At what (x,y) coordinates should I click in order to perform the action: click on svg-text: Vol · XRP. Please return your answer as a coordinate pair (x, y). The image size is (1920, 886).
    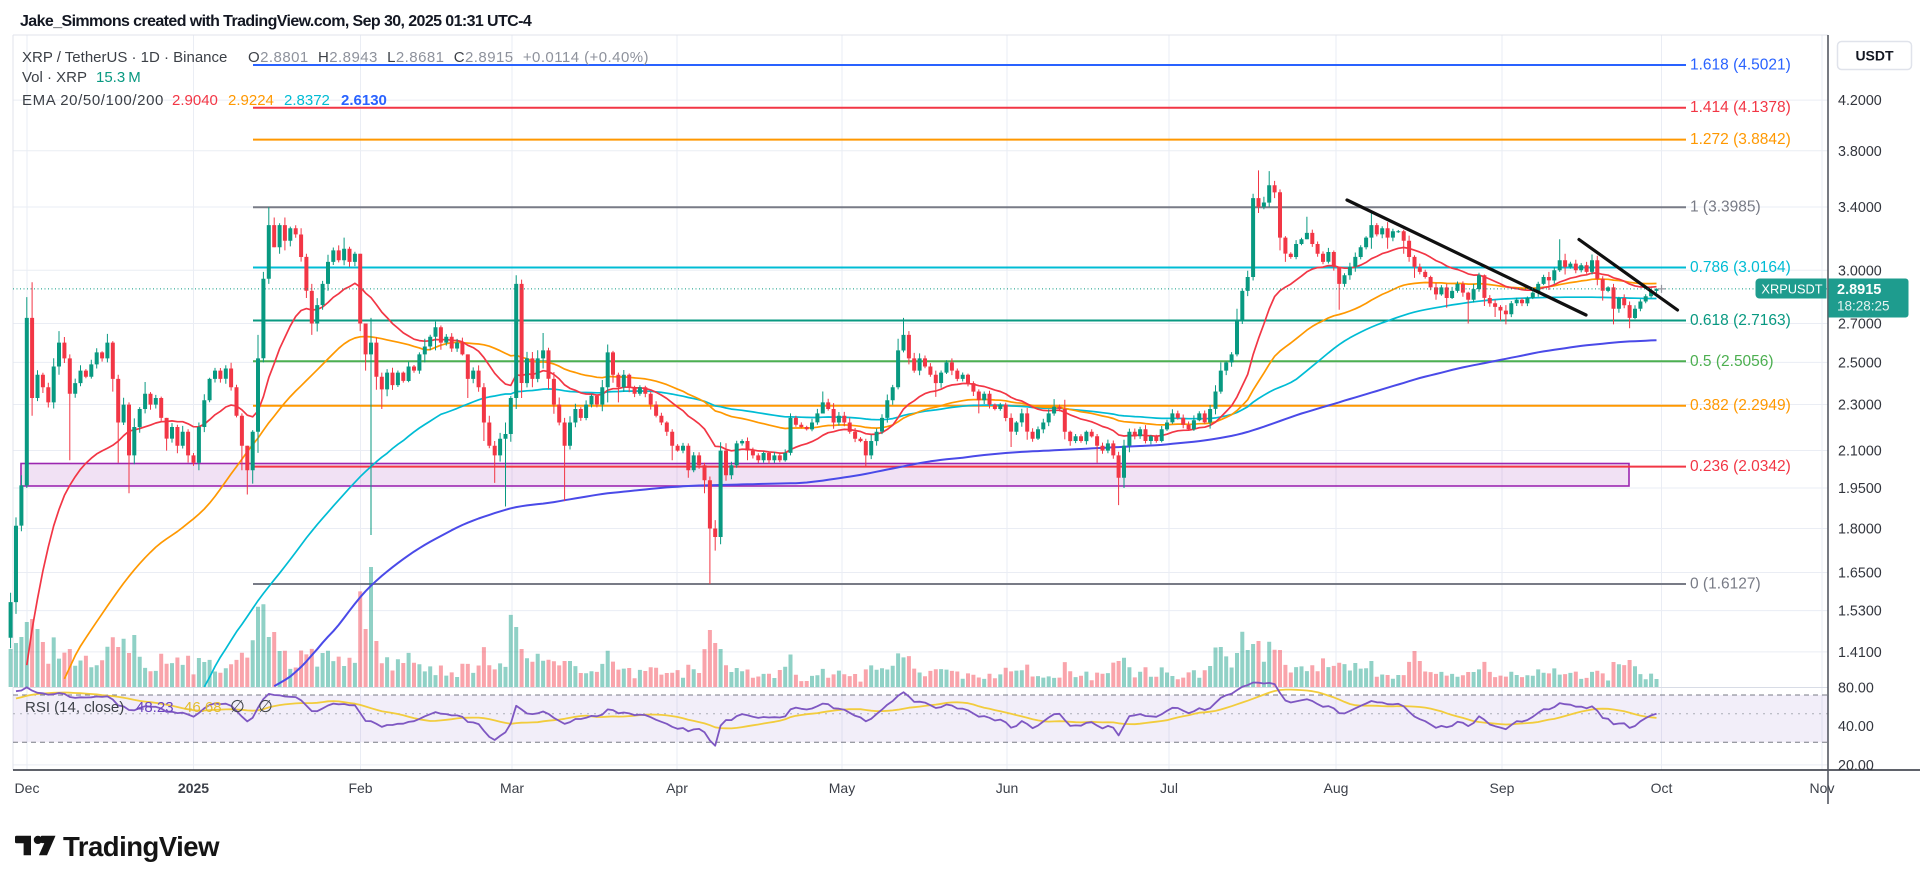
    Looking at the image, I should click on (54, 77).